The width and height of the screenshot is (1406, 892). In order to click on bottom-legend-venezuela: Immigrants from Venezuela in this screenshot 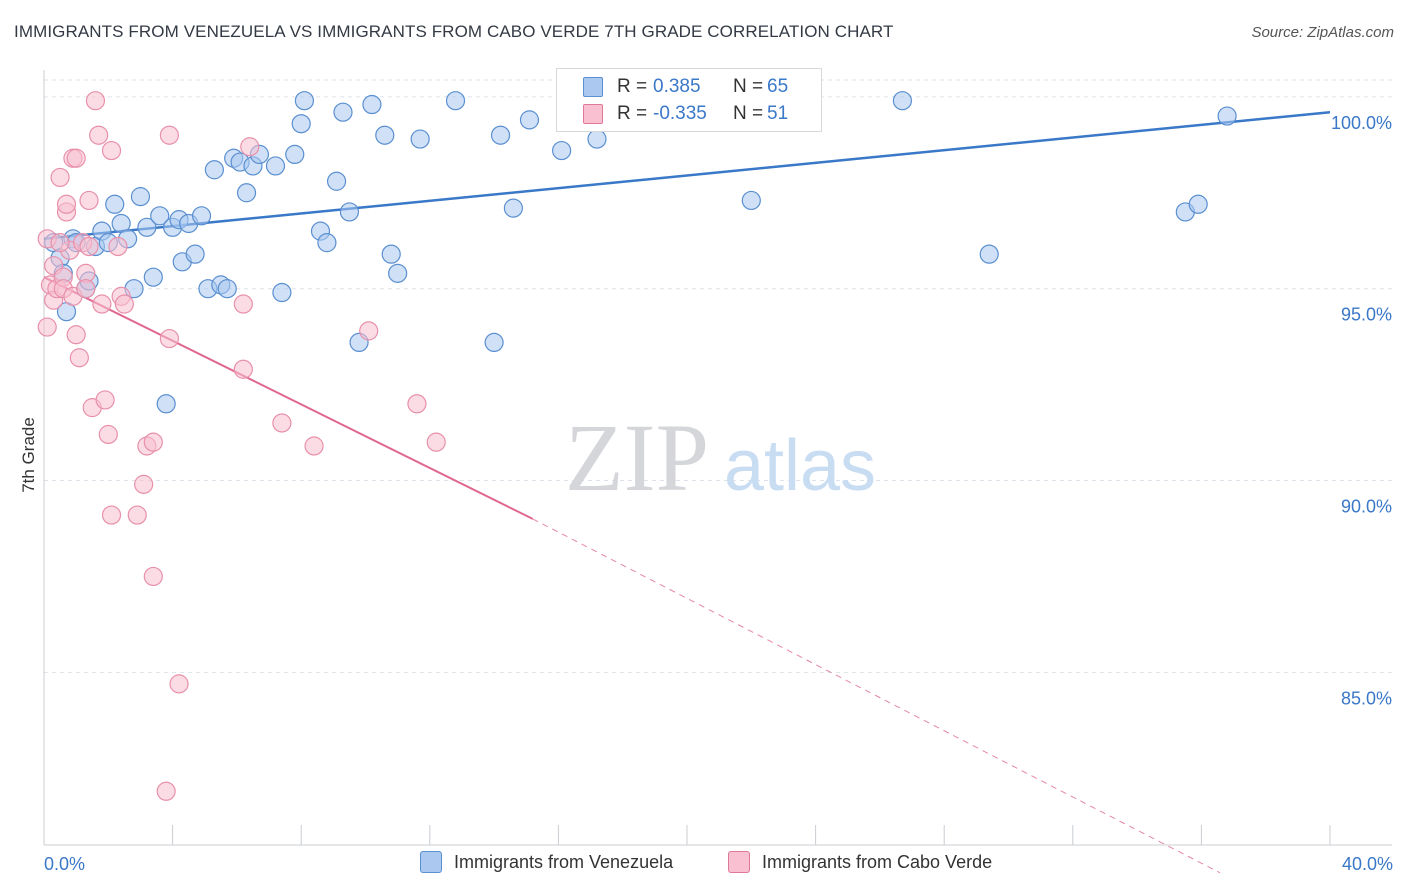, I will do `click(546, 862)`.